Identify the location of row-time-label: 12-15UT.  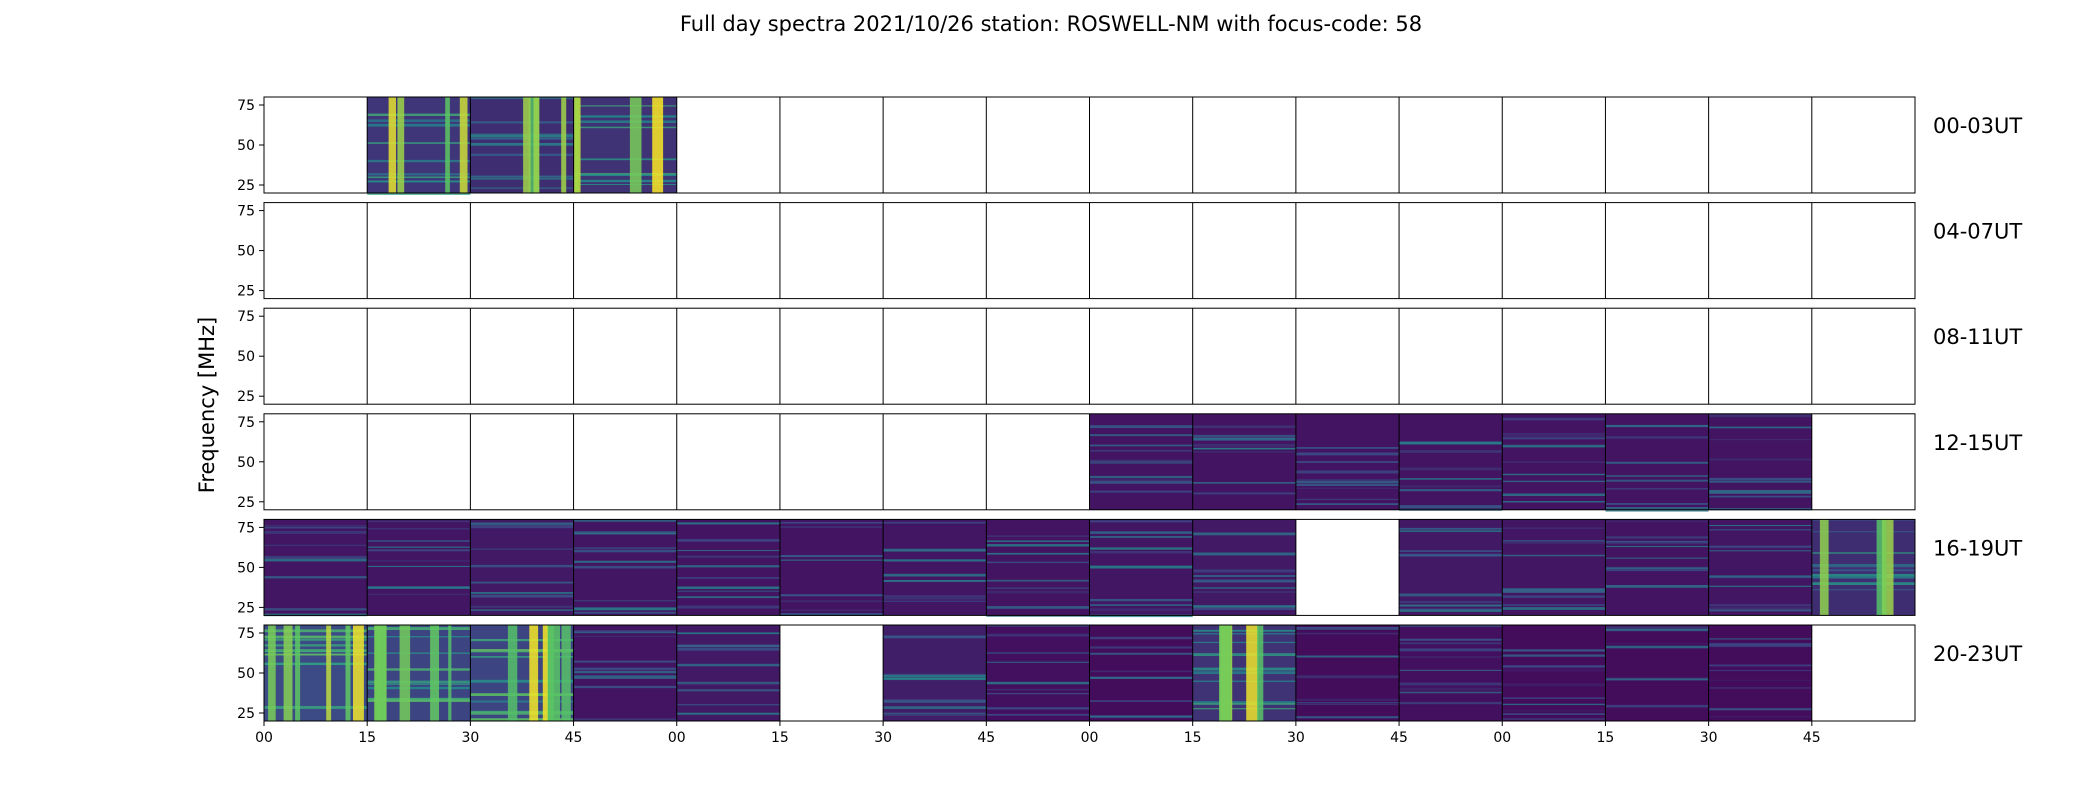
(1977, 443).